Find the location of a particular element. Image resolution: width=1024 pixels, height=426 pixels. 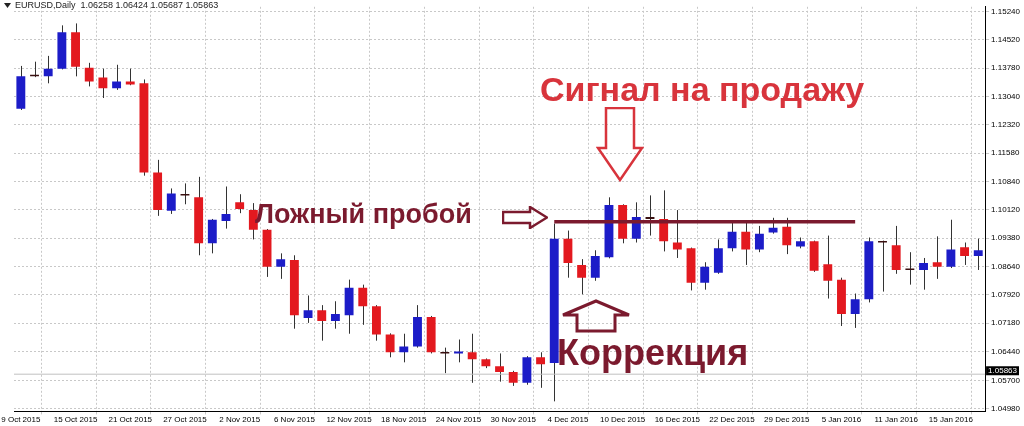

y-tick-label: 1.13040 is located at coordinates (1006, 97).